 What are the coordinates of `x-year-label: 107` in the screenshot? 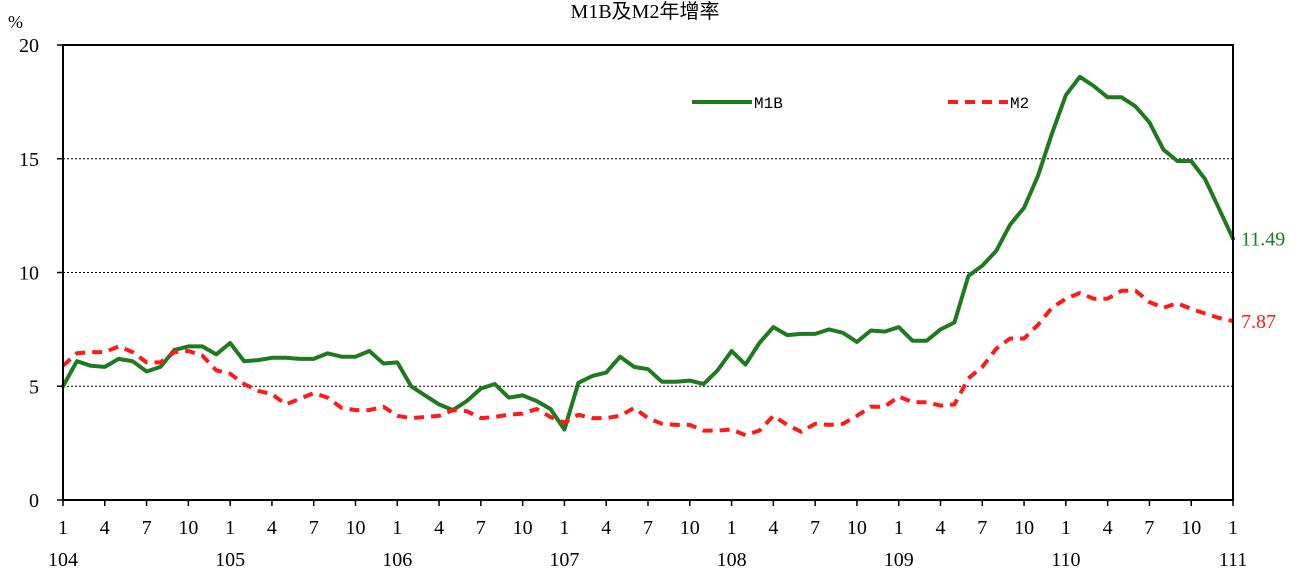 It's located at (564, 560).